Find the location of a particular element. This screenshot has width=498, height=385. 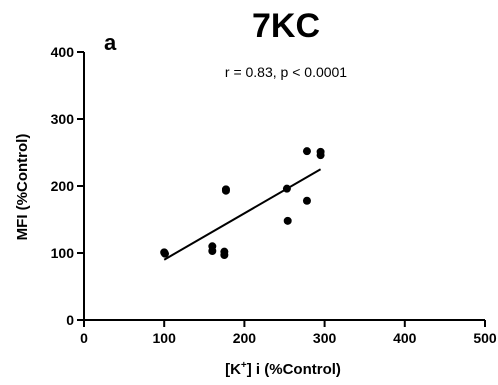

x-axis-label-pre: [K is located at coordinates (233, 369).